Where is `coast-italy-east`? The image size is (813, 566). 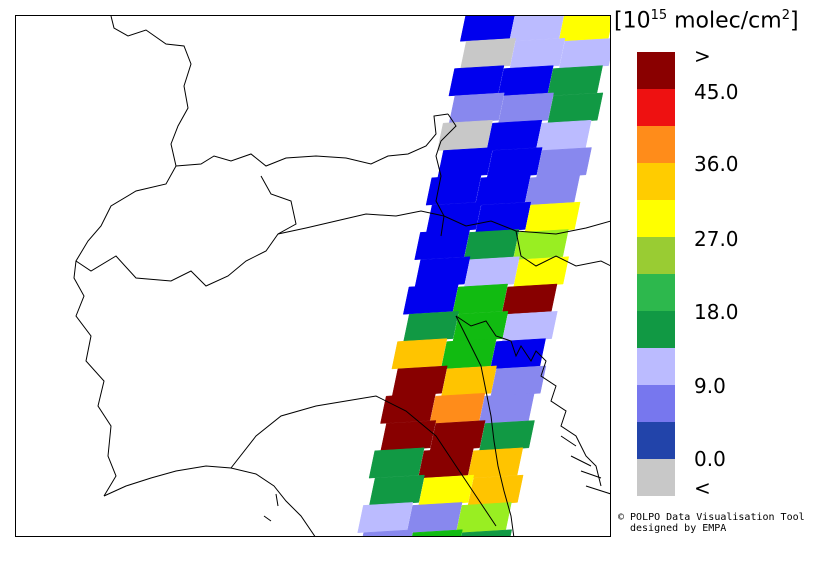
coast-italy-east is located at coordinates (485, 425).